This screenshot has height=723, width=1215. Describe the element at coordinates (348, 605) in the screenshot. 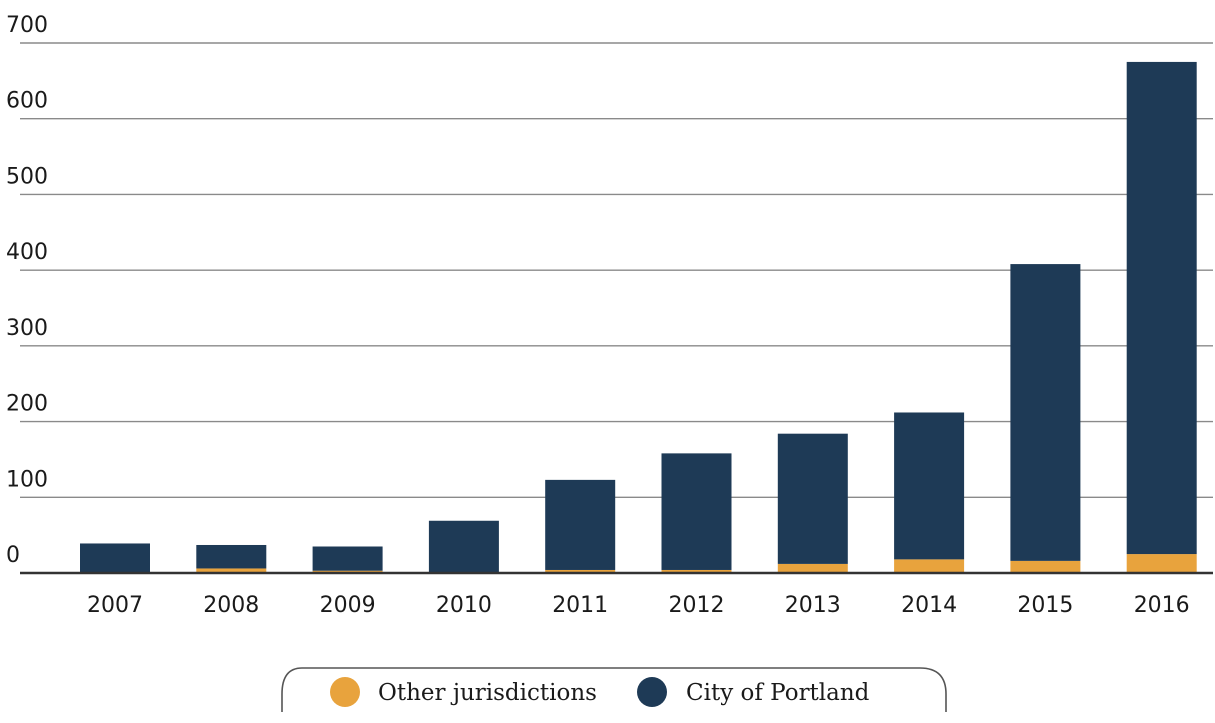

I see `x-tick-label: 2009` at that location.